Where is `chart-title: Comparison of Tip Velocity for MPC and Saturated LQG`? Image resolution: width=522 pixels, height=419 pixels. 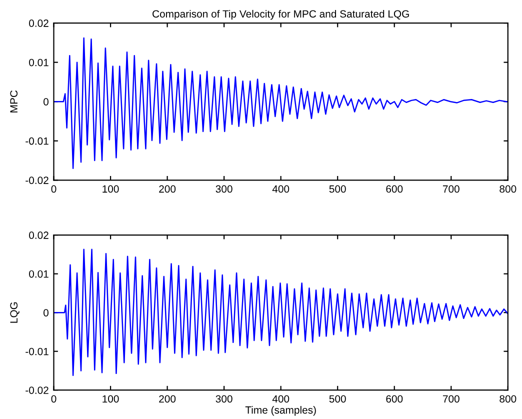 chart-title: Comparison of Tip Velocity for MPC and Saturated LQG is located at coordinates (280, 15).